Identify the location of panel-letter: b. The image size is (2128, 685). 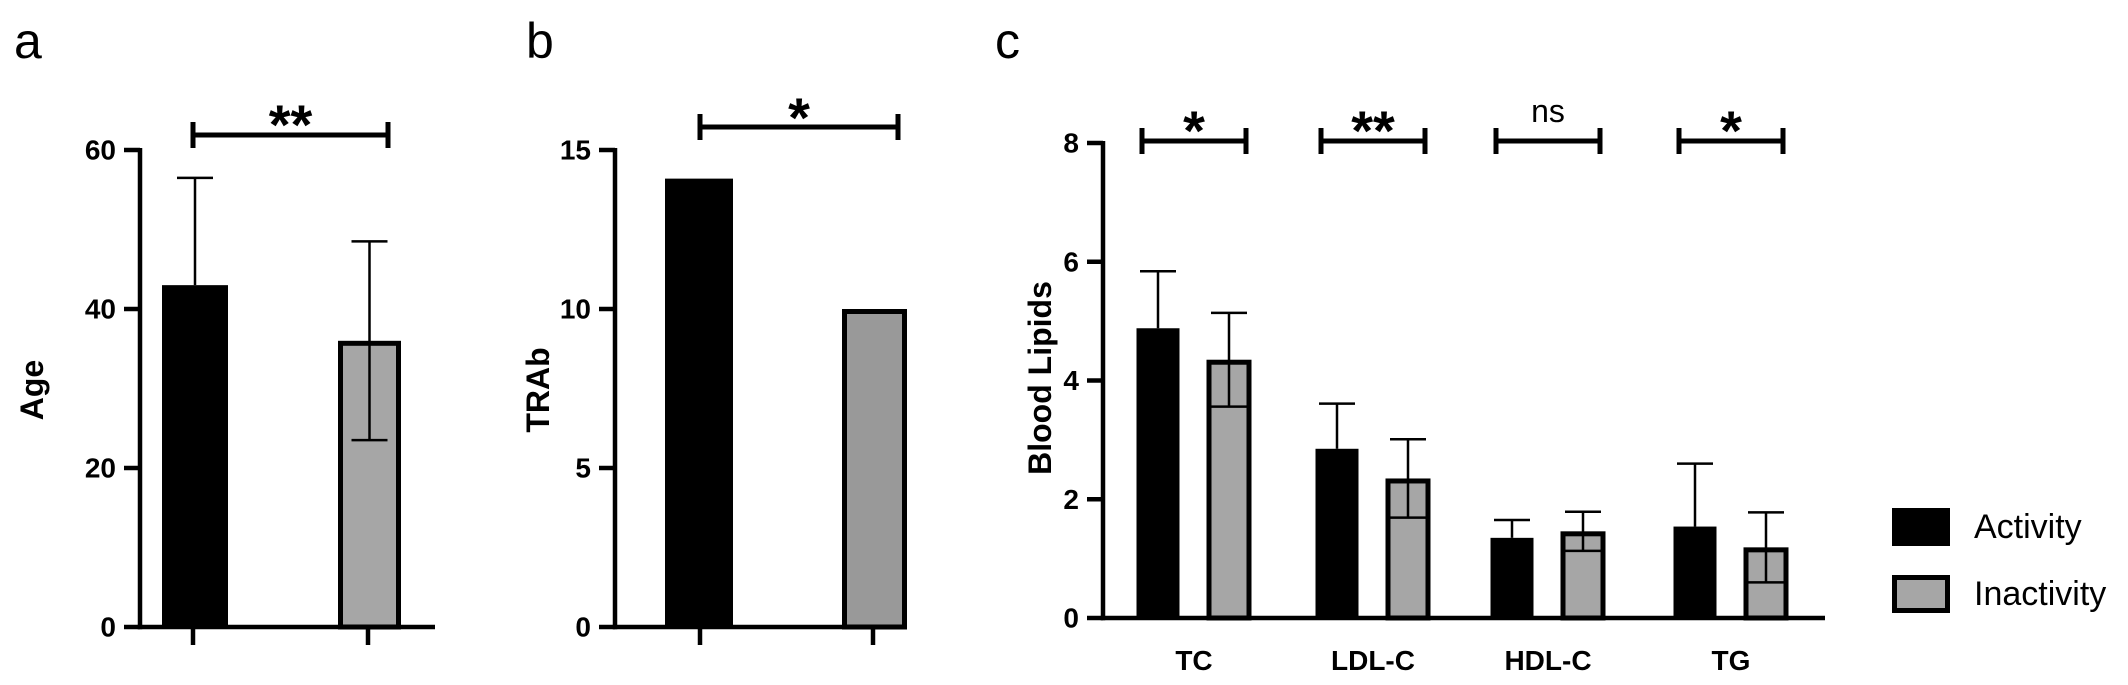
(540, 41).